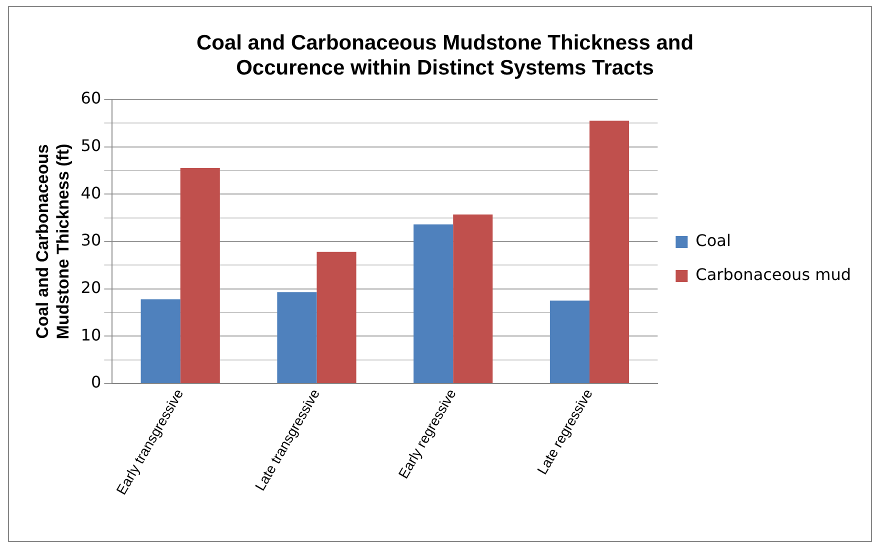 The image size is (880, 548). Describe the element at coordinates (91, 240) in the screenshot. I see `y-tick-label: 30` at that location.